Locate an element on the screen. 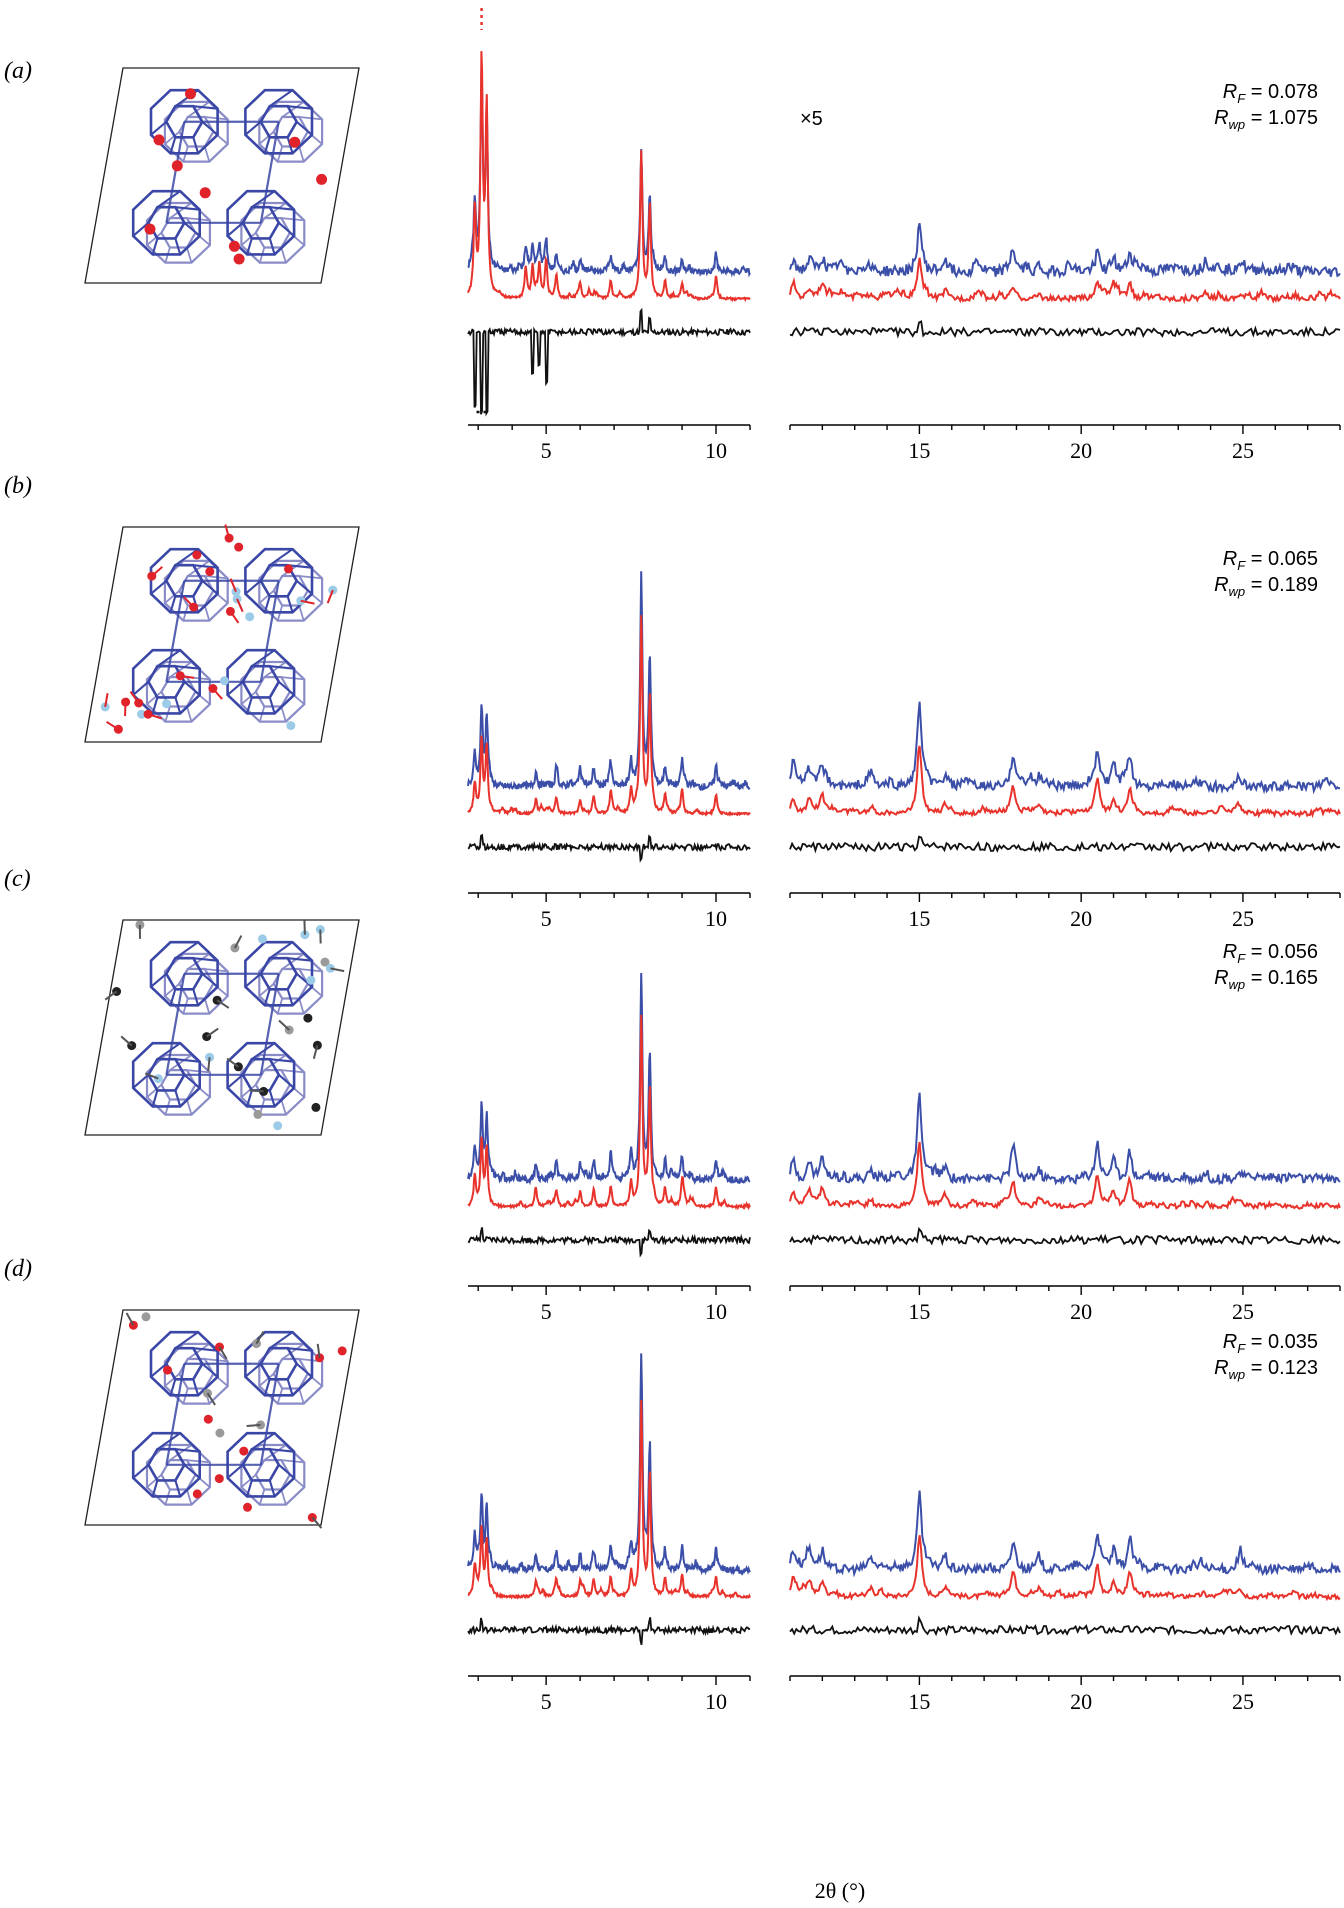 Image resolution: width=1344 pixels, height=1908 pixels. panel-label: (a) is located at coordinates (18, 71).